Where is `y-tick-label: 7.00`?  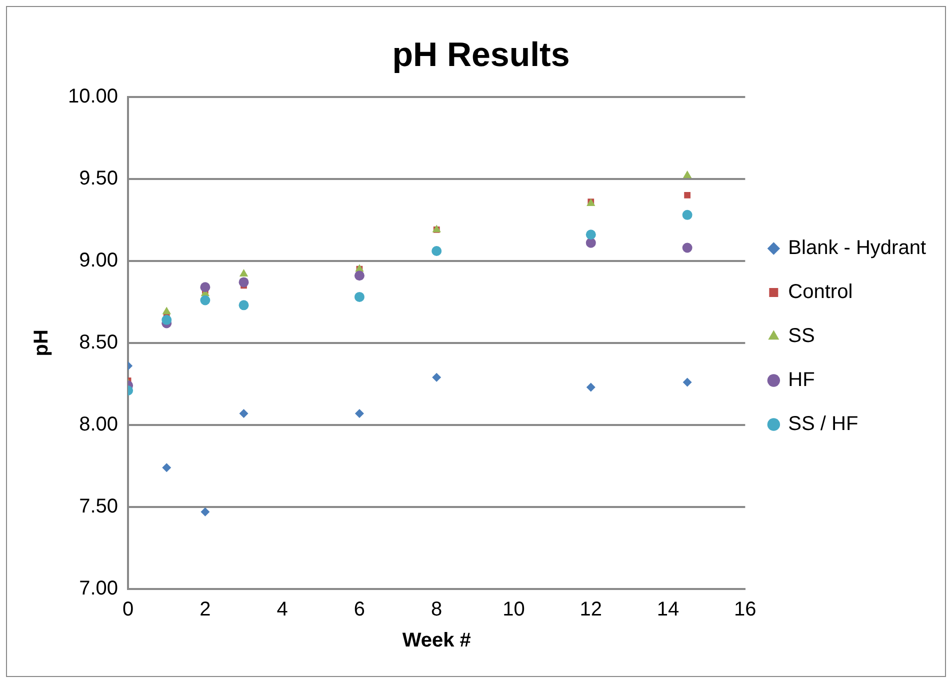
y-tick-label: 7.00 is located at coordinates (98, 589).